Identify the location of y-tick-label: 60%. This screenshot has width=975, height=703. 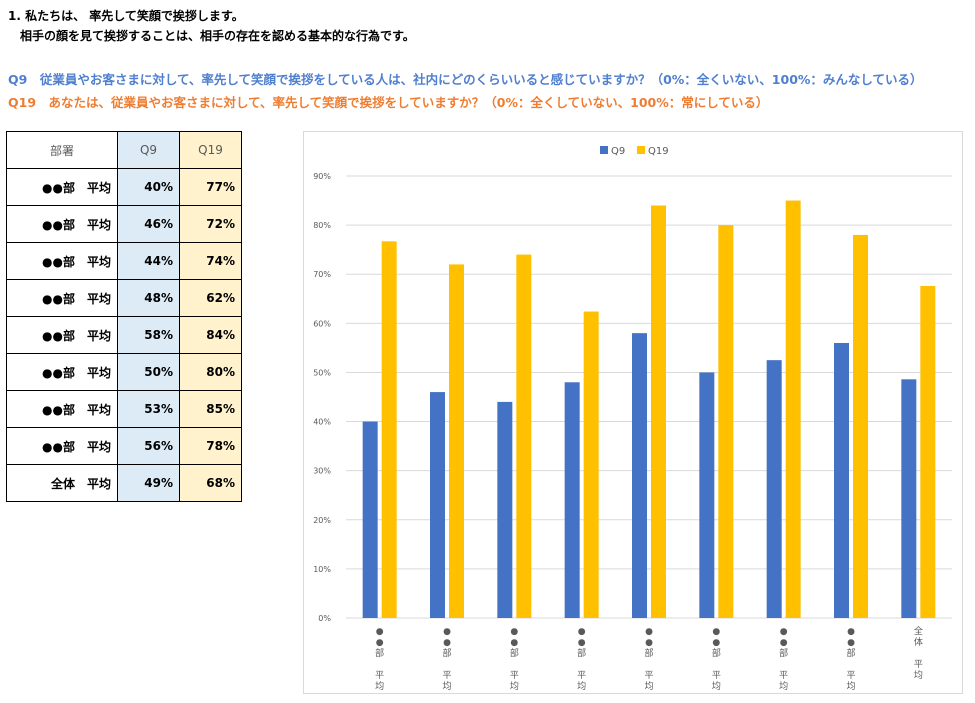
(322, 323).